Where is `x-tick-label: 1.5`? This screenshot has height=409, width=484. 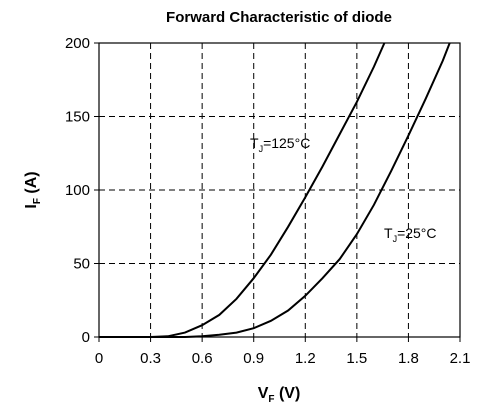 x-tick-label: 1.5 is located at coordinates (356, 358).